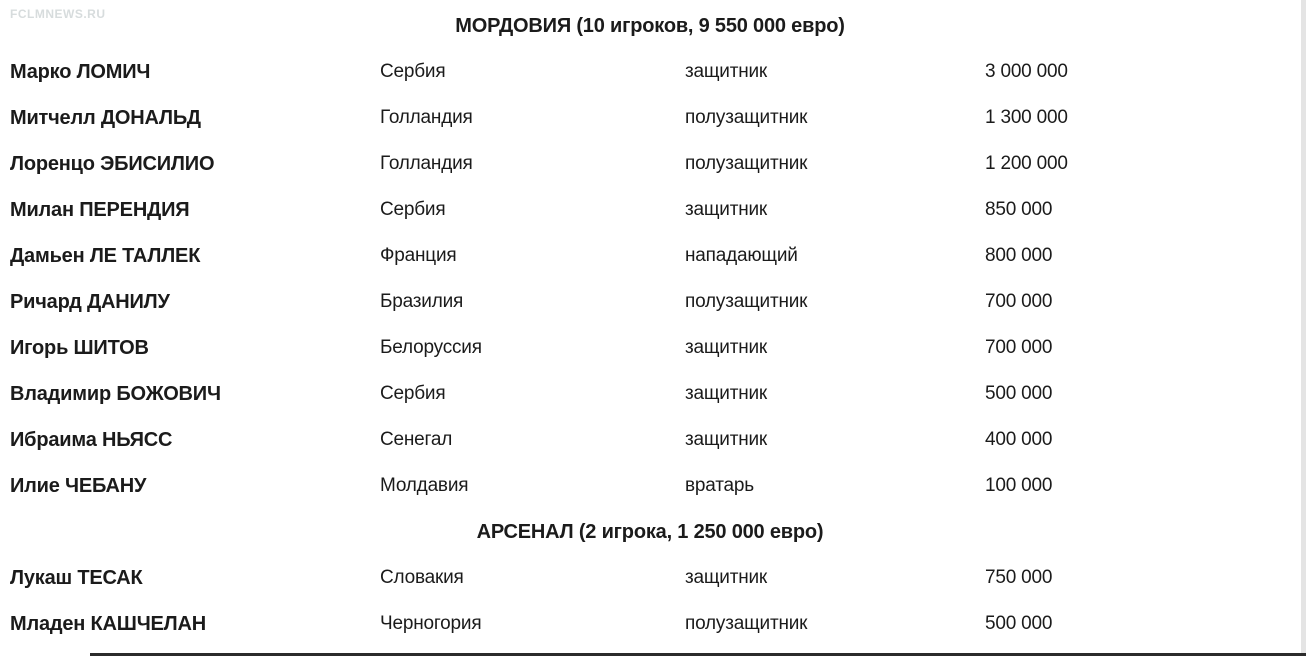 The image size is (1306, 656). What do you see at coordinates (431, 347) in the screenshot?
I see `player-country: Белоруссия` at bounding box center [431, 347].